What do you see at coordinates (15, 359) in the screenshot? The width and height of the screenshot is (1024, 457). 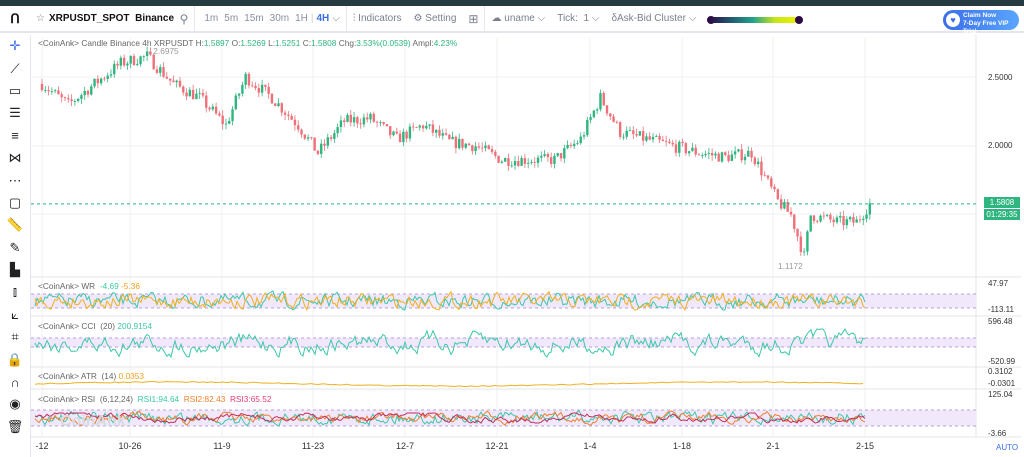 I see `lock-icon: 🔒` at bounding box center [15, 359].